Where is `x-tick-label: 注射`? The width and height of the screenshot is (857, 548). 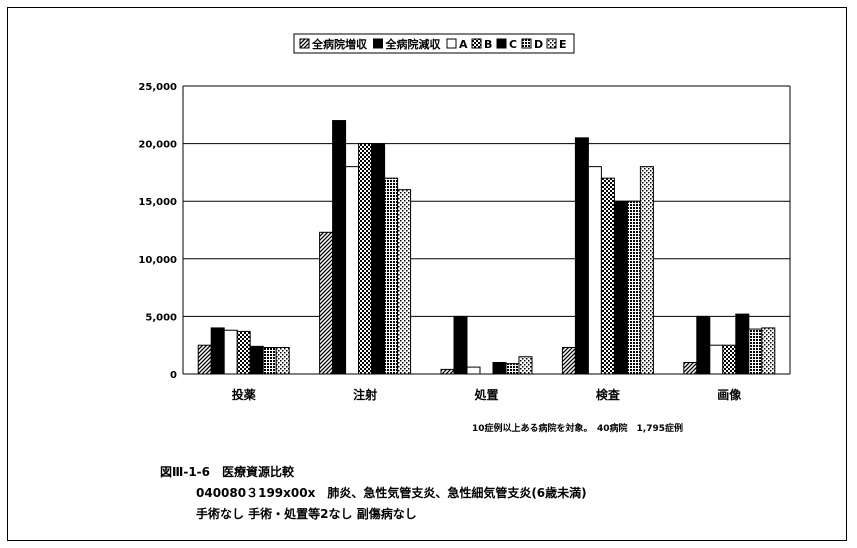 x-tick-label: 注射 is located at coordinates (365, 394).